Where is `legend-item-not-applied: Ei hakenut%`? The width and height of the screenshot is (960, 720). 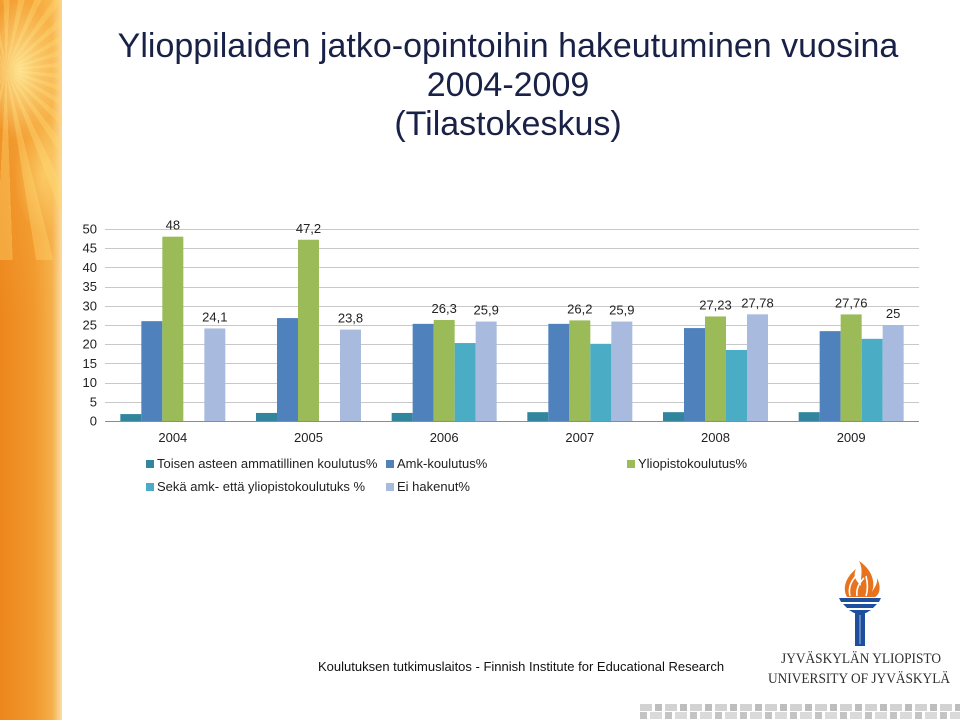
legend-item-not-applied: Ei hakenut% is located at coordinates (428, 487).